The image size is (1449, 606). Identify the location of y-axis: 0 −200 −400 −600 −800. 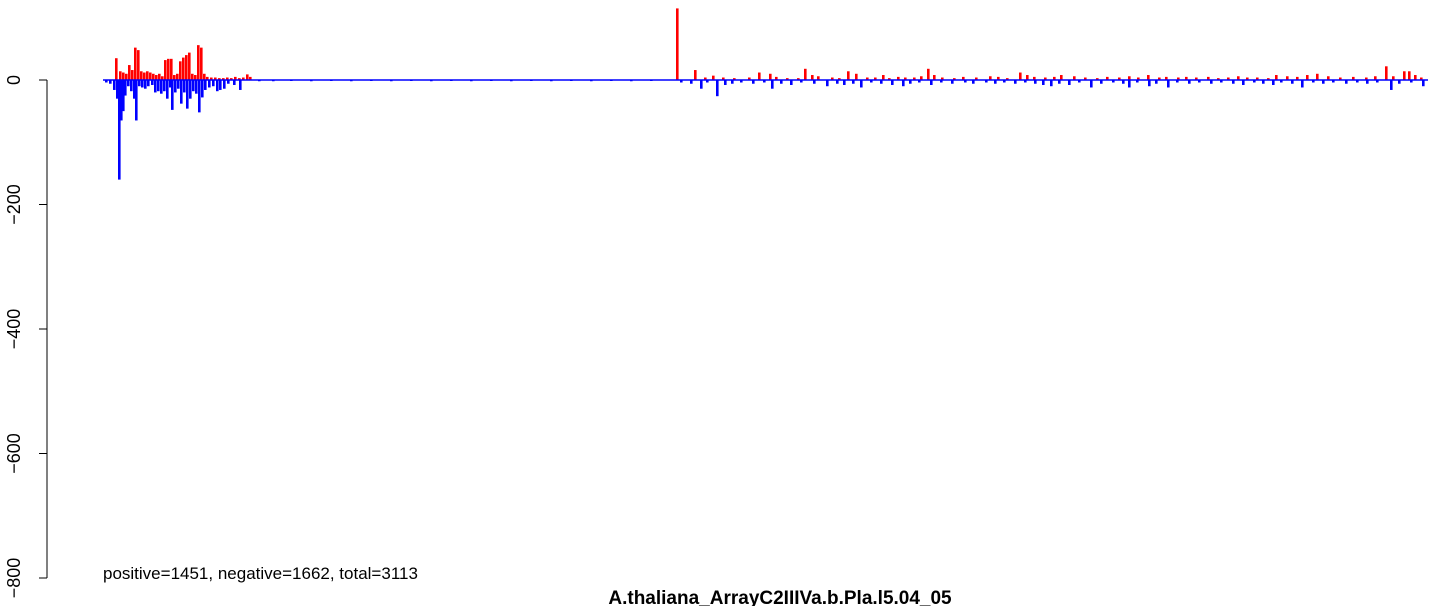
(26, 336).